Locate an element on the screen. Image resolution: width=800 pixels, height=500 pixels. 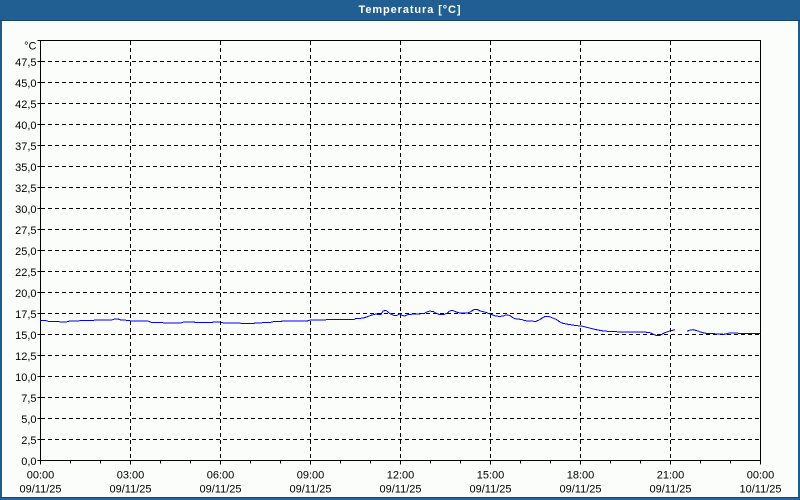
svg-text: 42,5 is located at coordinates (25, 105).